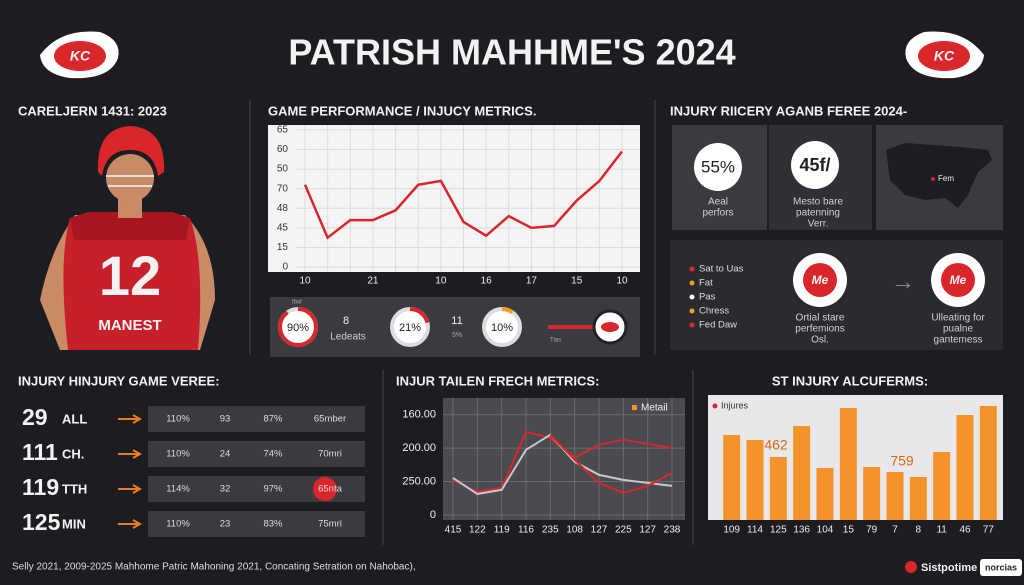 Image resolution: width=1024 pixels, height=585 pixels. I want to click on x-tick-label: 21, so click(373, 281).